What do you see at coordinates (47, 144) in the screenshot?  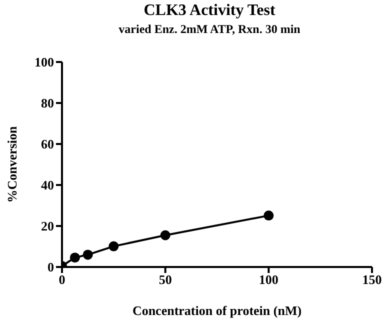 I see `y-tick-label: 60` at bounding box center [47, 144].